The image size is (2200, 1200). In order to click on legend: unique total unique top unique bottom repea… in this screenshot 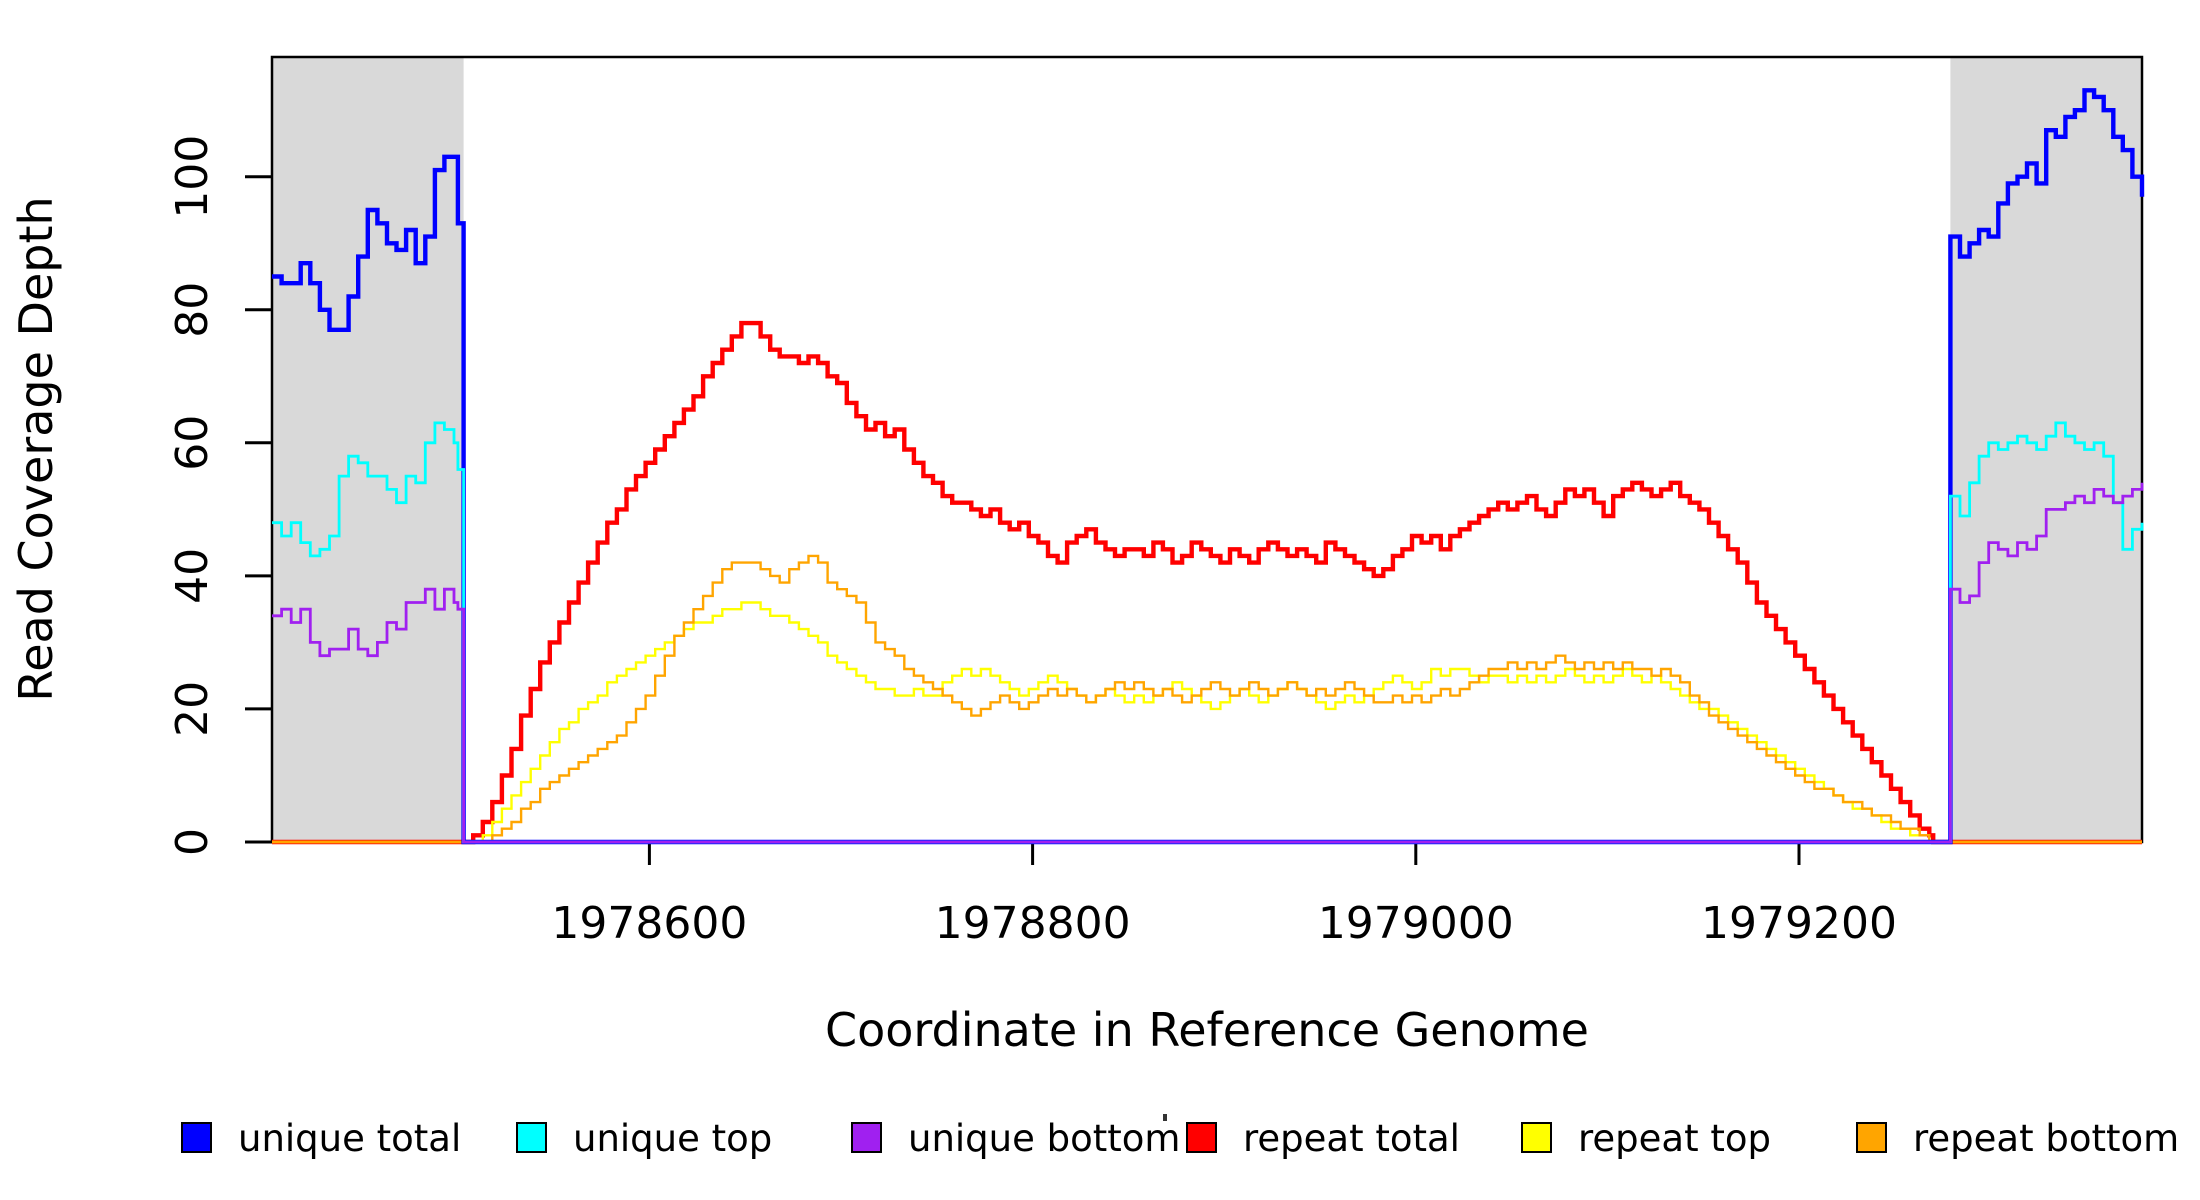, I will do `click(1180, 1138)`.